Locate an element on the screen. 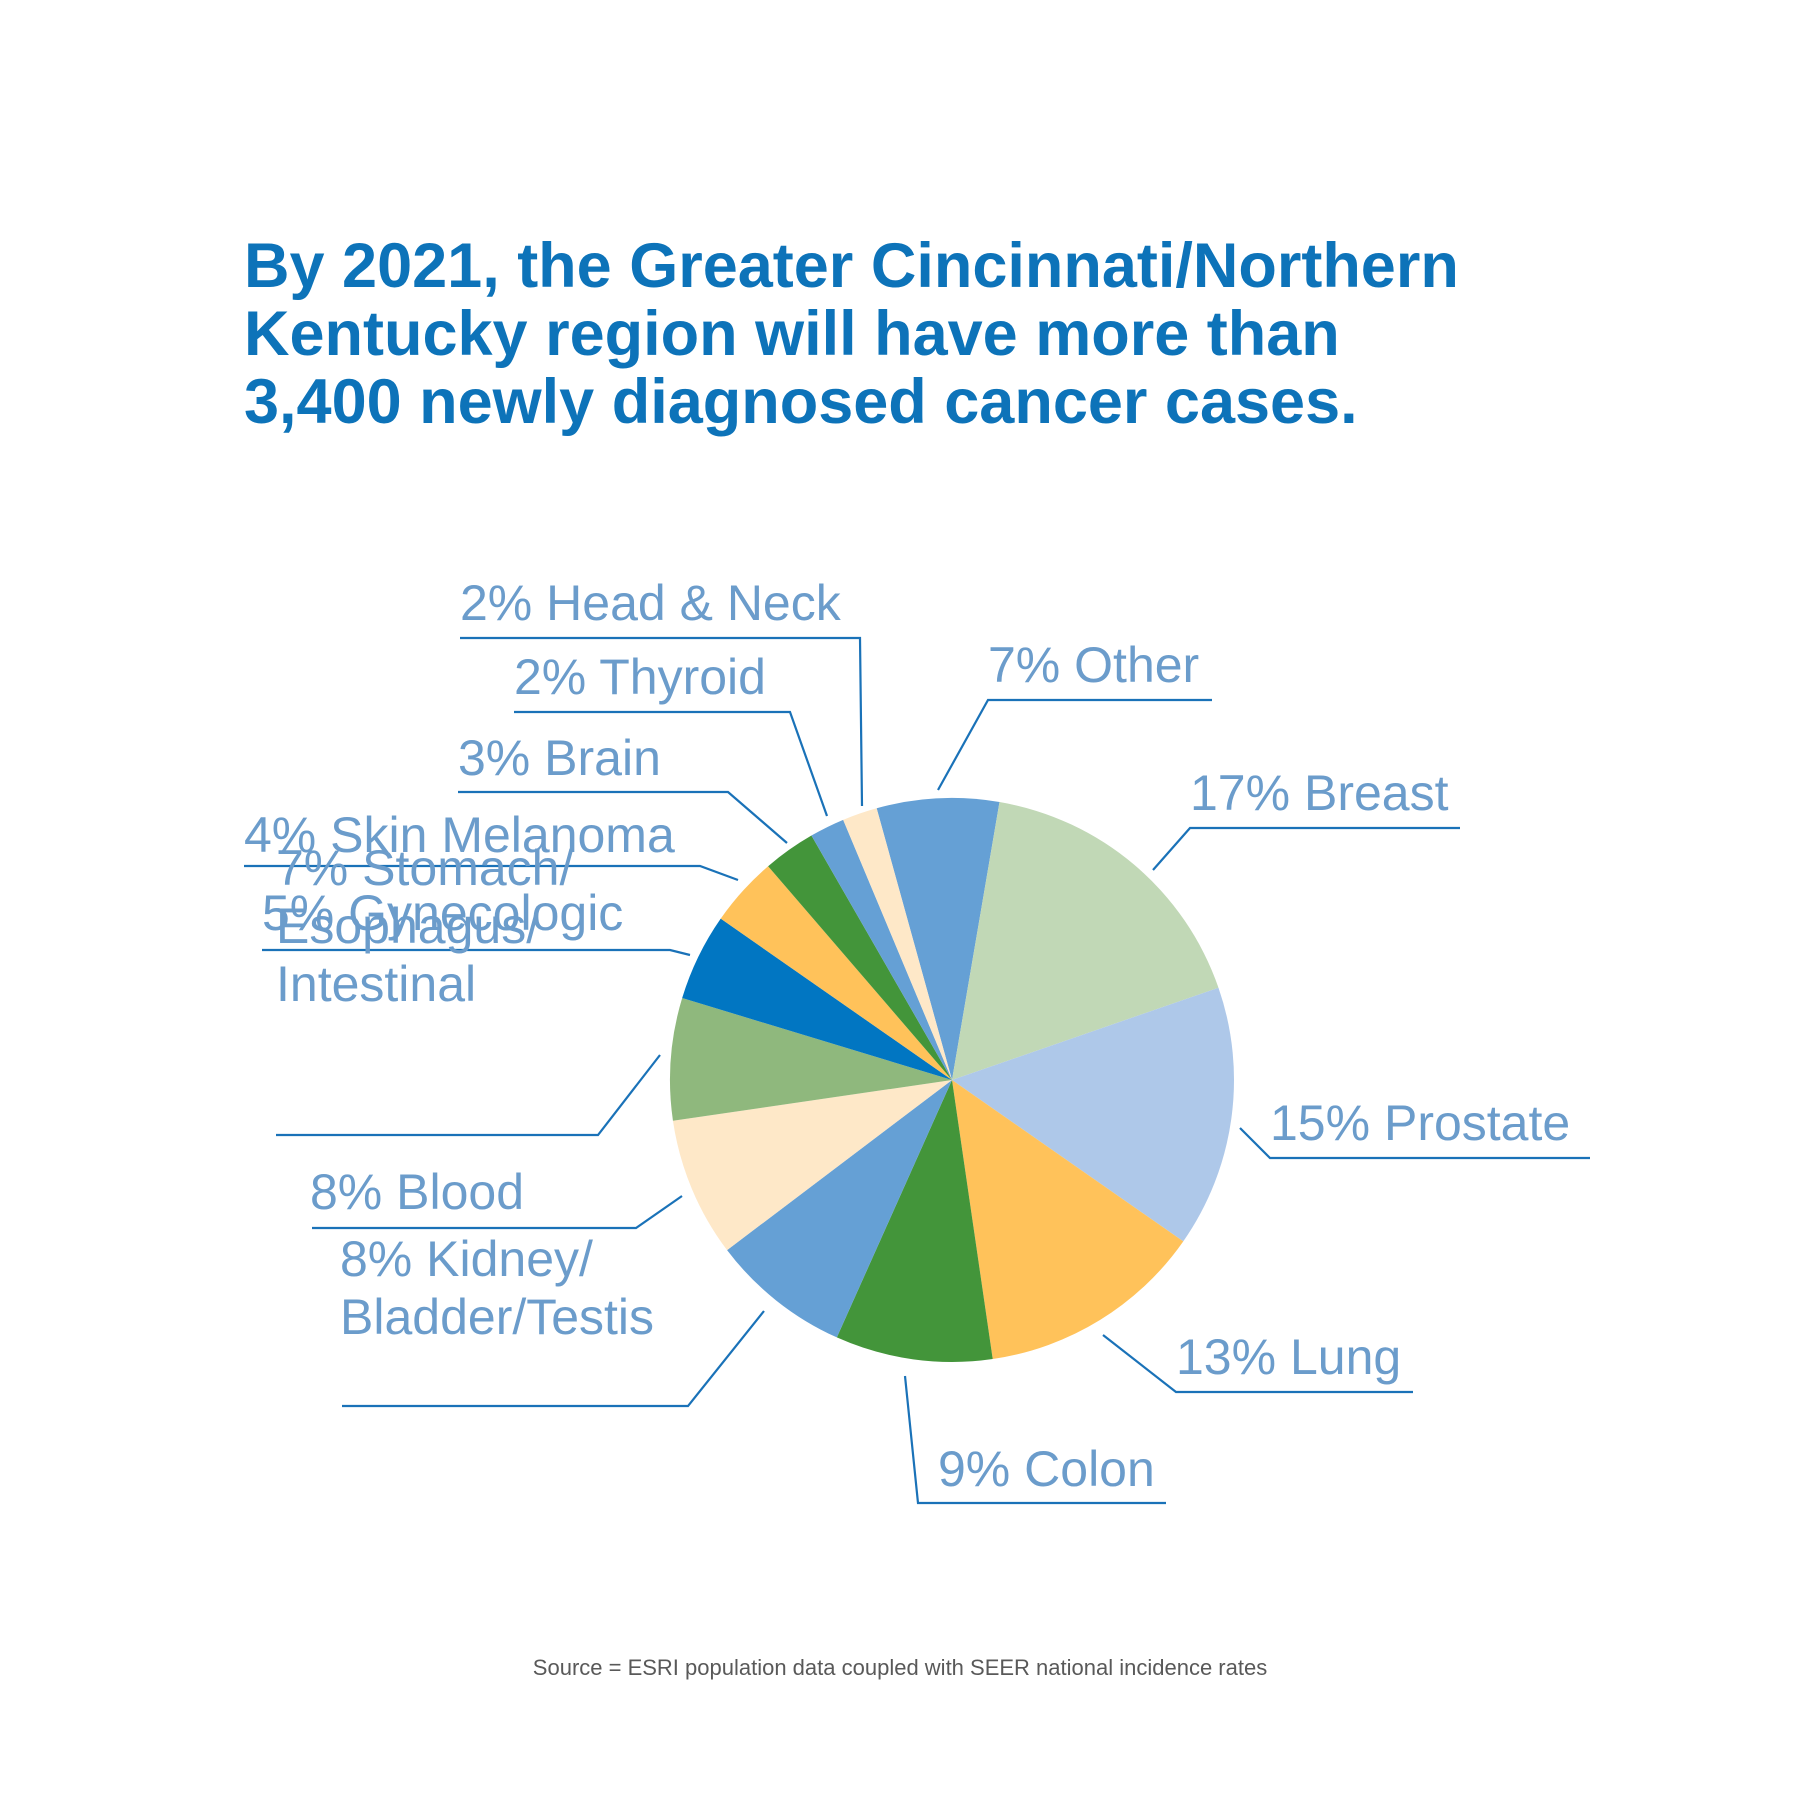 This screenshot has width=1800, height=1800. pie-slice-thyroid is located at coordinates (881, 949).